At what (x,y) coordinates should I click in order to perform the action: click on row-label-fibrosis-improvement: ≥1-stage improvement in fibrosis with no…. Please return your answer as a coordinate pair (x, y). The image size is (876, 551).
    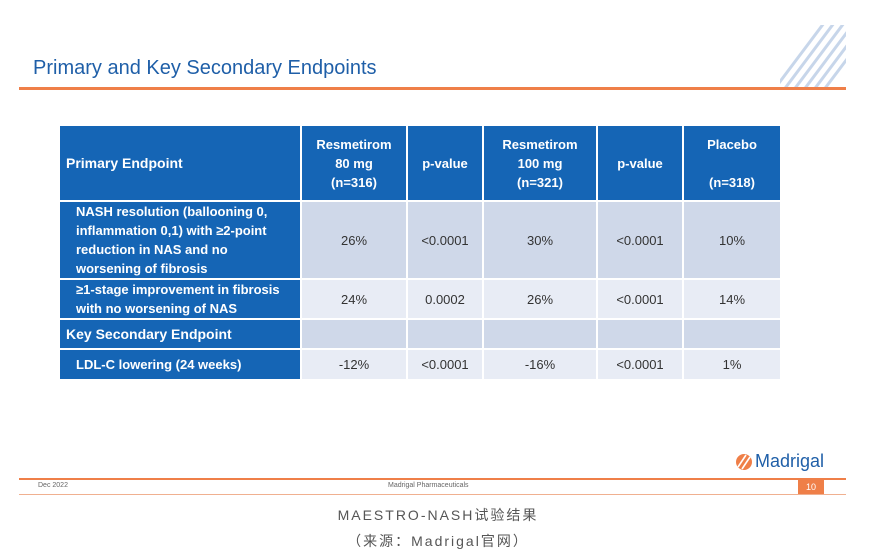
    Looking at the image, I should click on (180, 299).